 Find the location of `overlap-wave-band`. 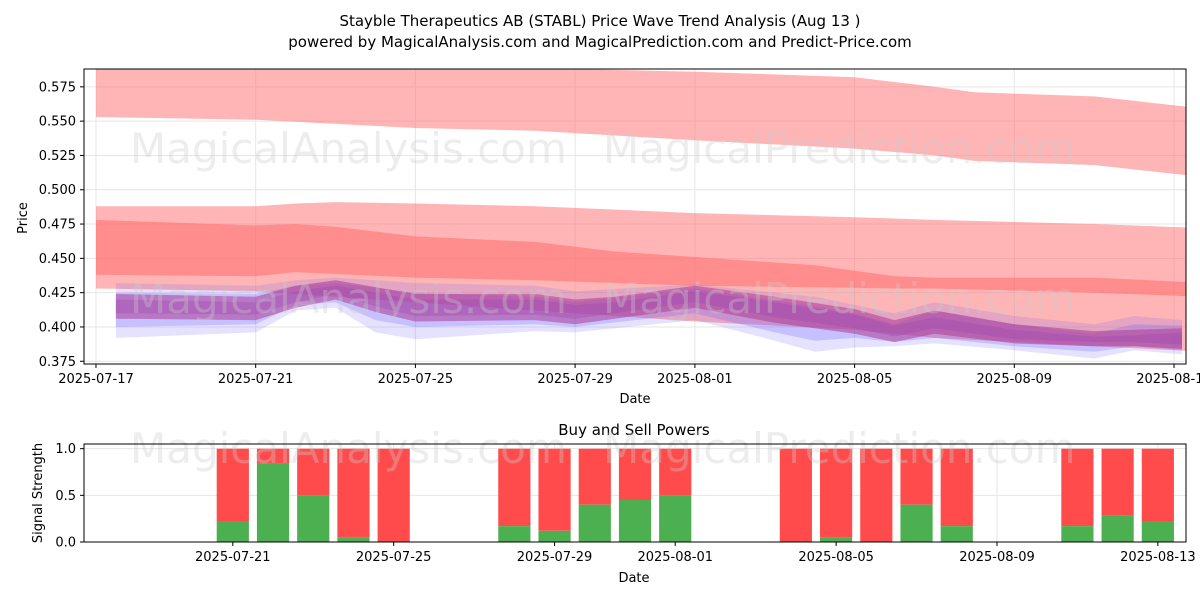

overlap-wave-band is located at coordinates (648, 314).